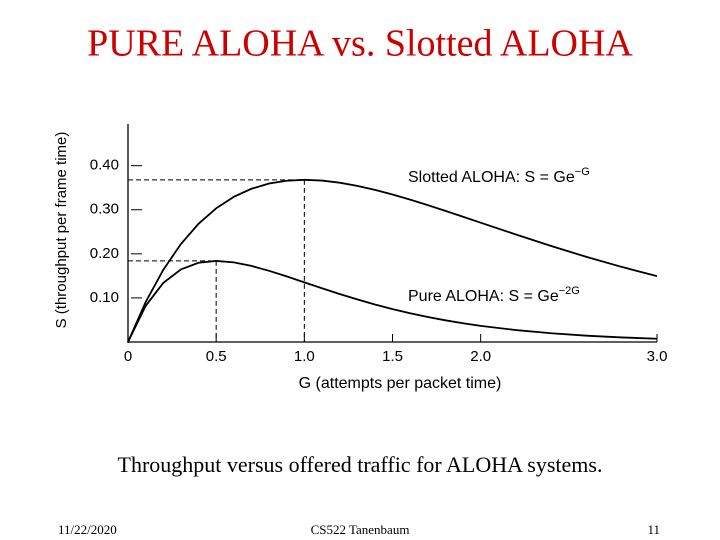 This screenshot has height=540, width=720. I want to click on x-tick-label: 1.5, so click(392, 356).